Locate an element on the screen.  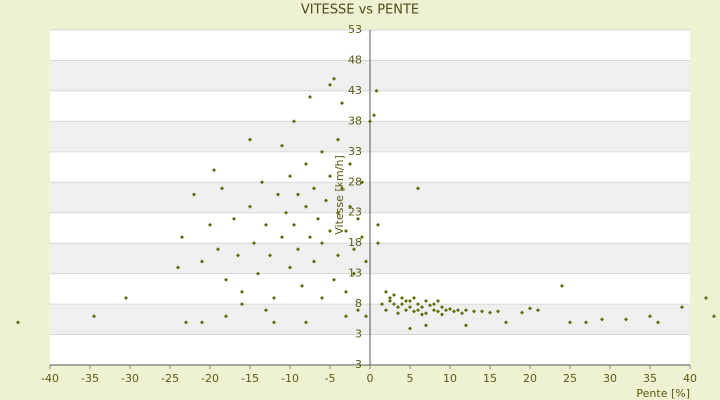
y-tick-label: 23 is located at coordinates (355, 212).